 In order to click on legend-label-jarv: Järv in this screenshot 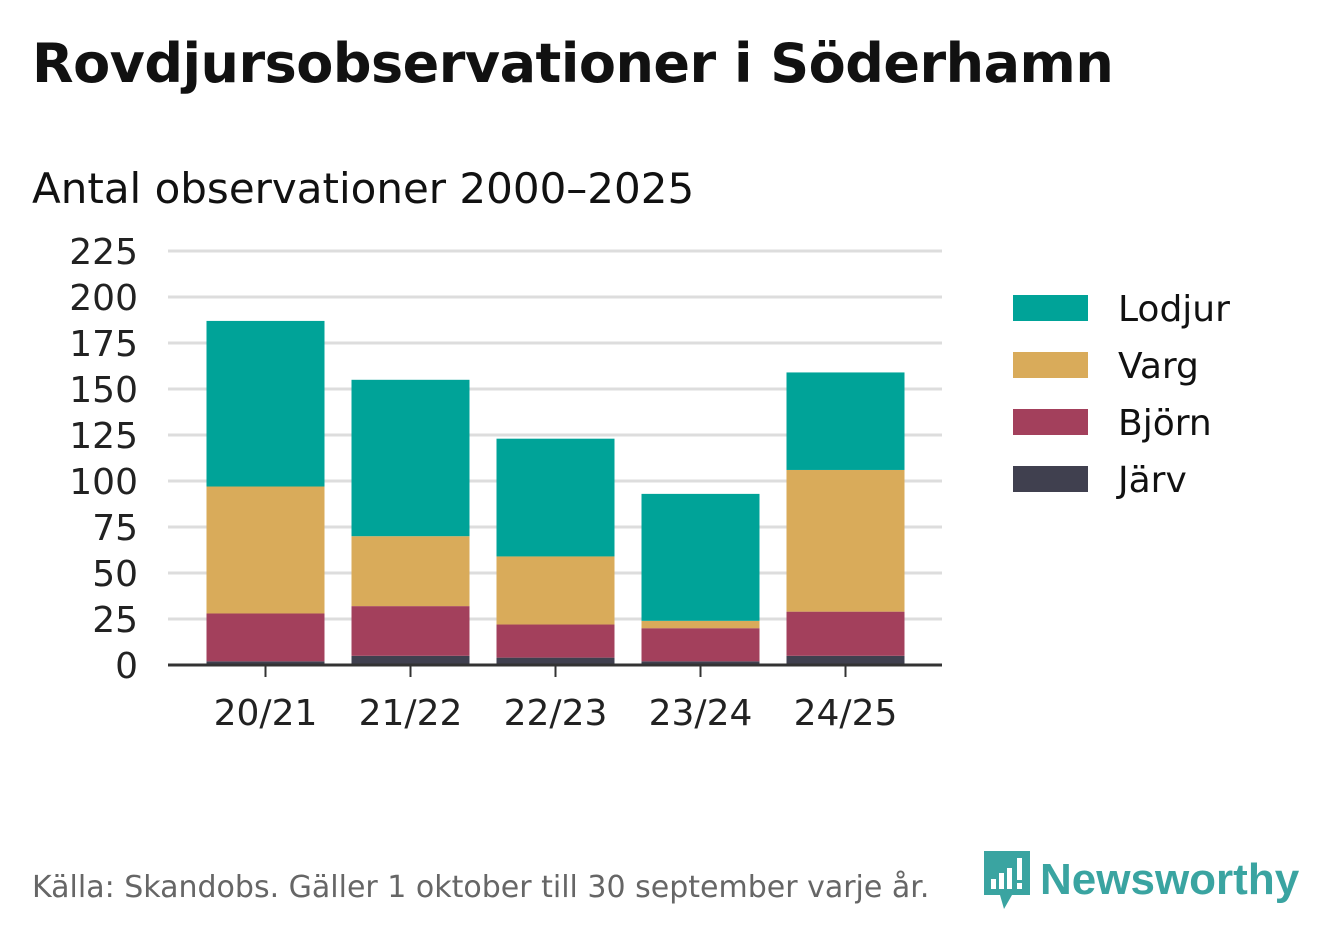, I will do `click(1151, 480)`.